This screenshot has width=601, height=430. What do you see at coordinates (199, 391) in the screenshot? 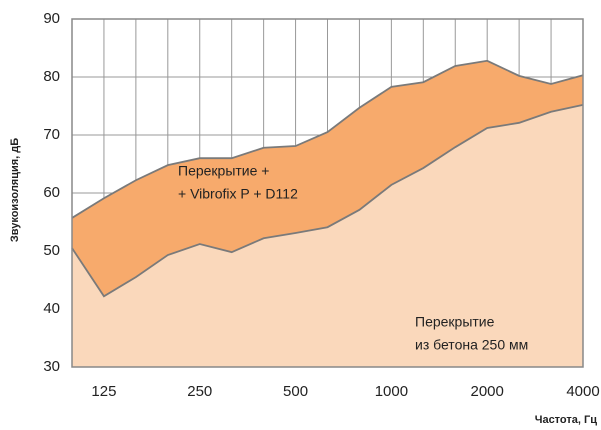
I see `x-tick-label: 250` at bounding box center [199, 391].